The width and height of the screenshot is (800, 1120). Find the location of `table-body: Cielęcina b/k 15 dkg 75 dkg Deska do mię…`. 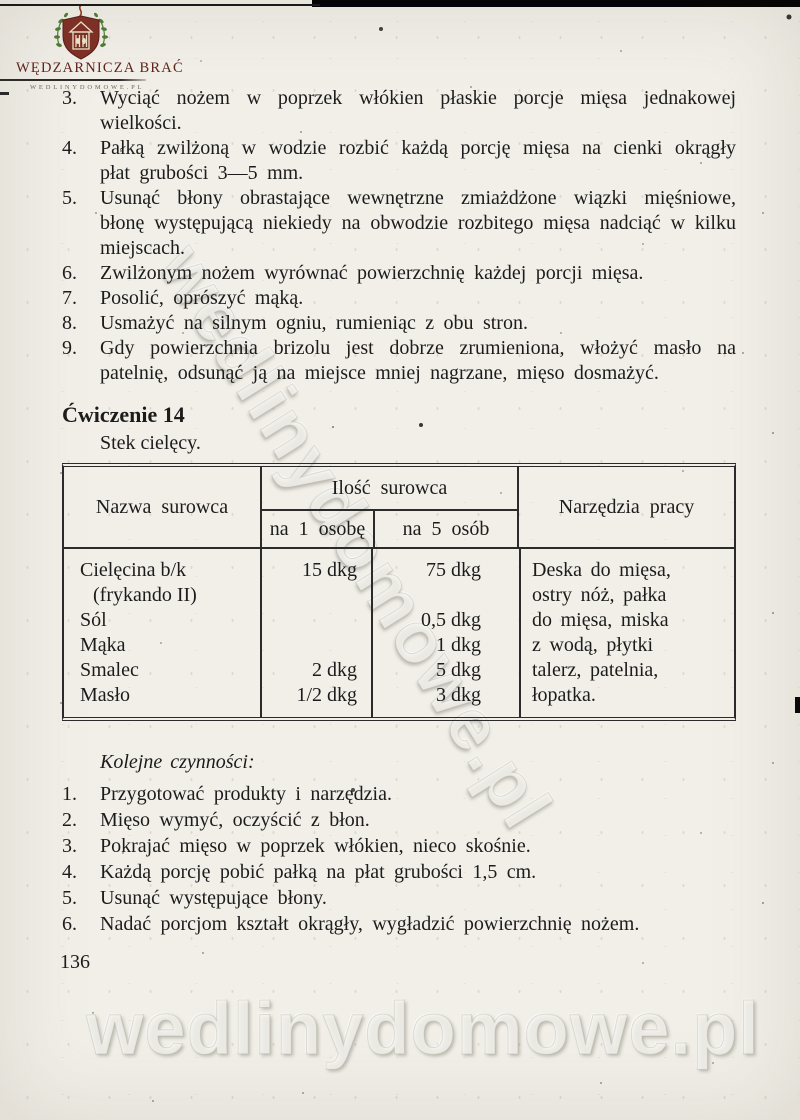

table-body: Cielęcina b/k 15 dkg 75 dkg Deska do mię… is located at coordinates (399, 633).